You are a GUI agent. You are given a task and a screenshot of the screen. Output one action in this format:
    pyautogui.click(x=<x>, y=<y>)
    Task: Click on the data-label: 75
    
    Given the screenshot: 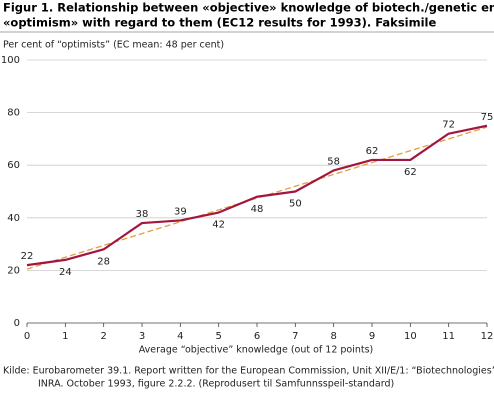 What is the action you would take?
    pyautogui.click(x=487, y=117)
    